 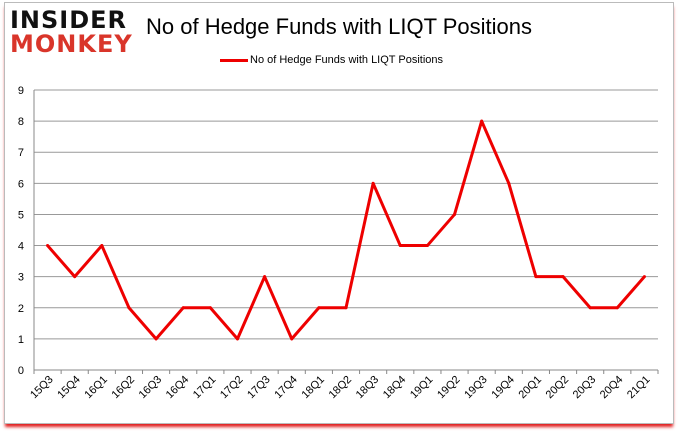 I want to click on chart-title: No of Hedge Funds with LIQT Positions, so click(x=339, y=26).